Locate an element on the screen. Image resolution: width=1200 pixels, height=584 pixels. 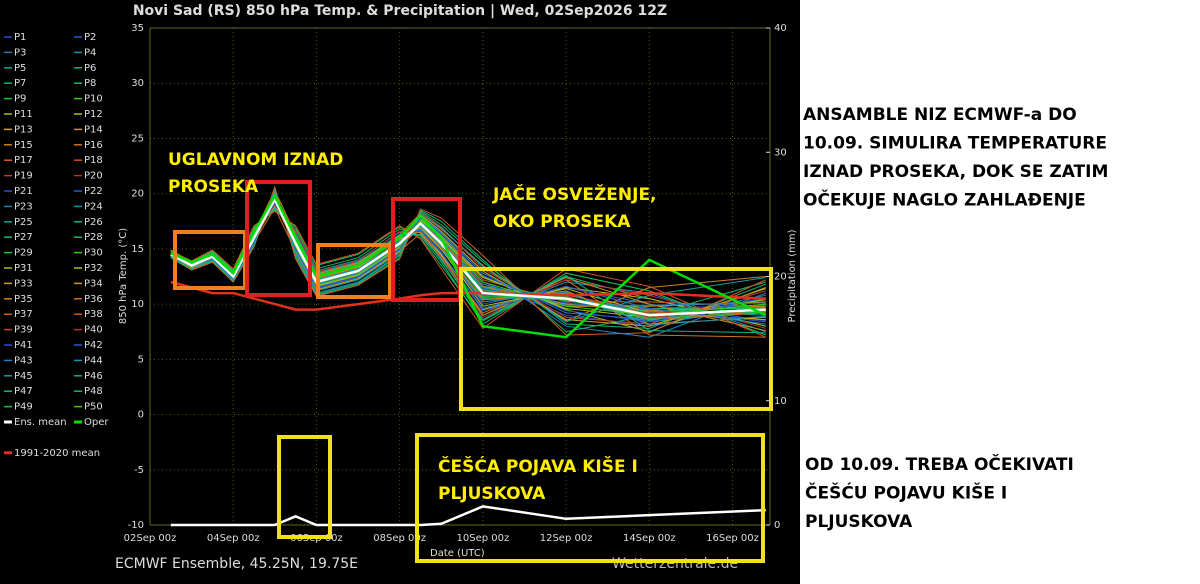
annotation: PLJUSKOVA is located at coordinates (492, 494).